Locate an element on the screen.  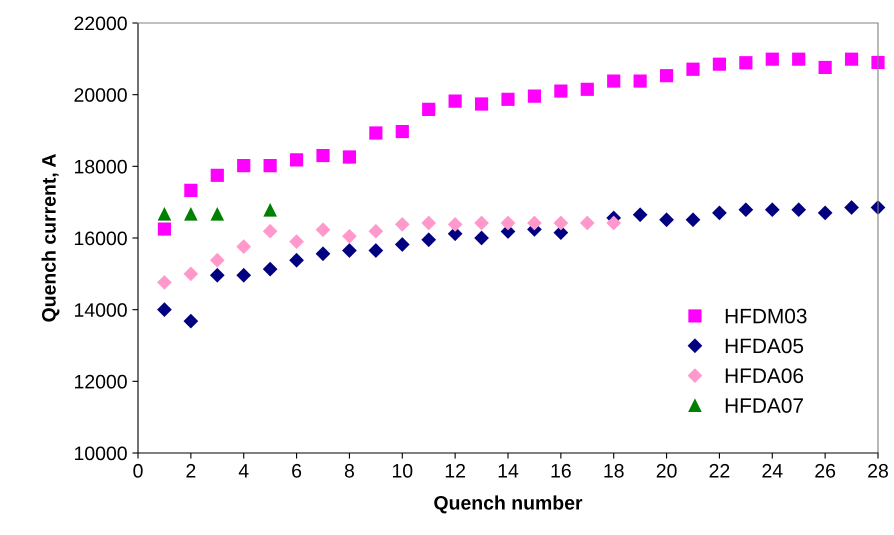
y-tick-label: 14000 is located at coordinates (101, 310).